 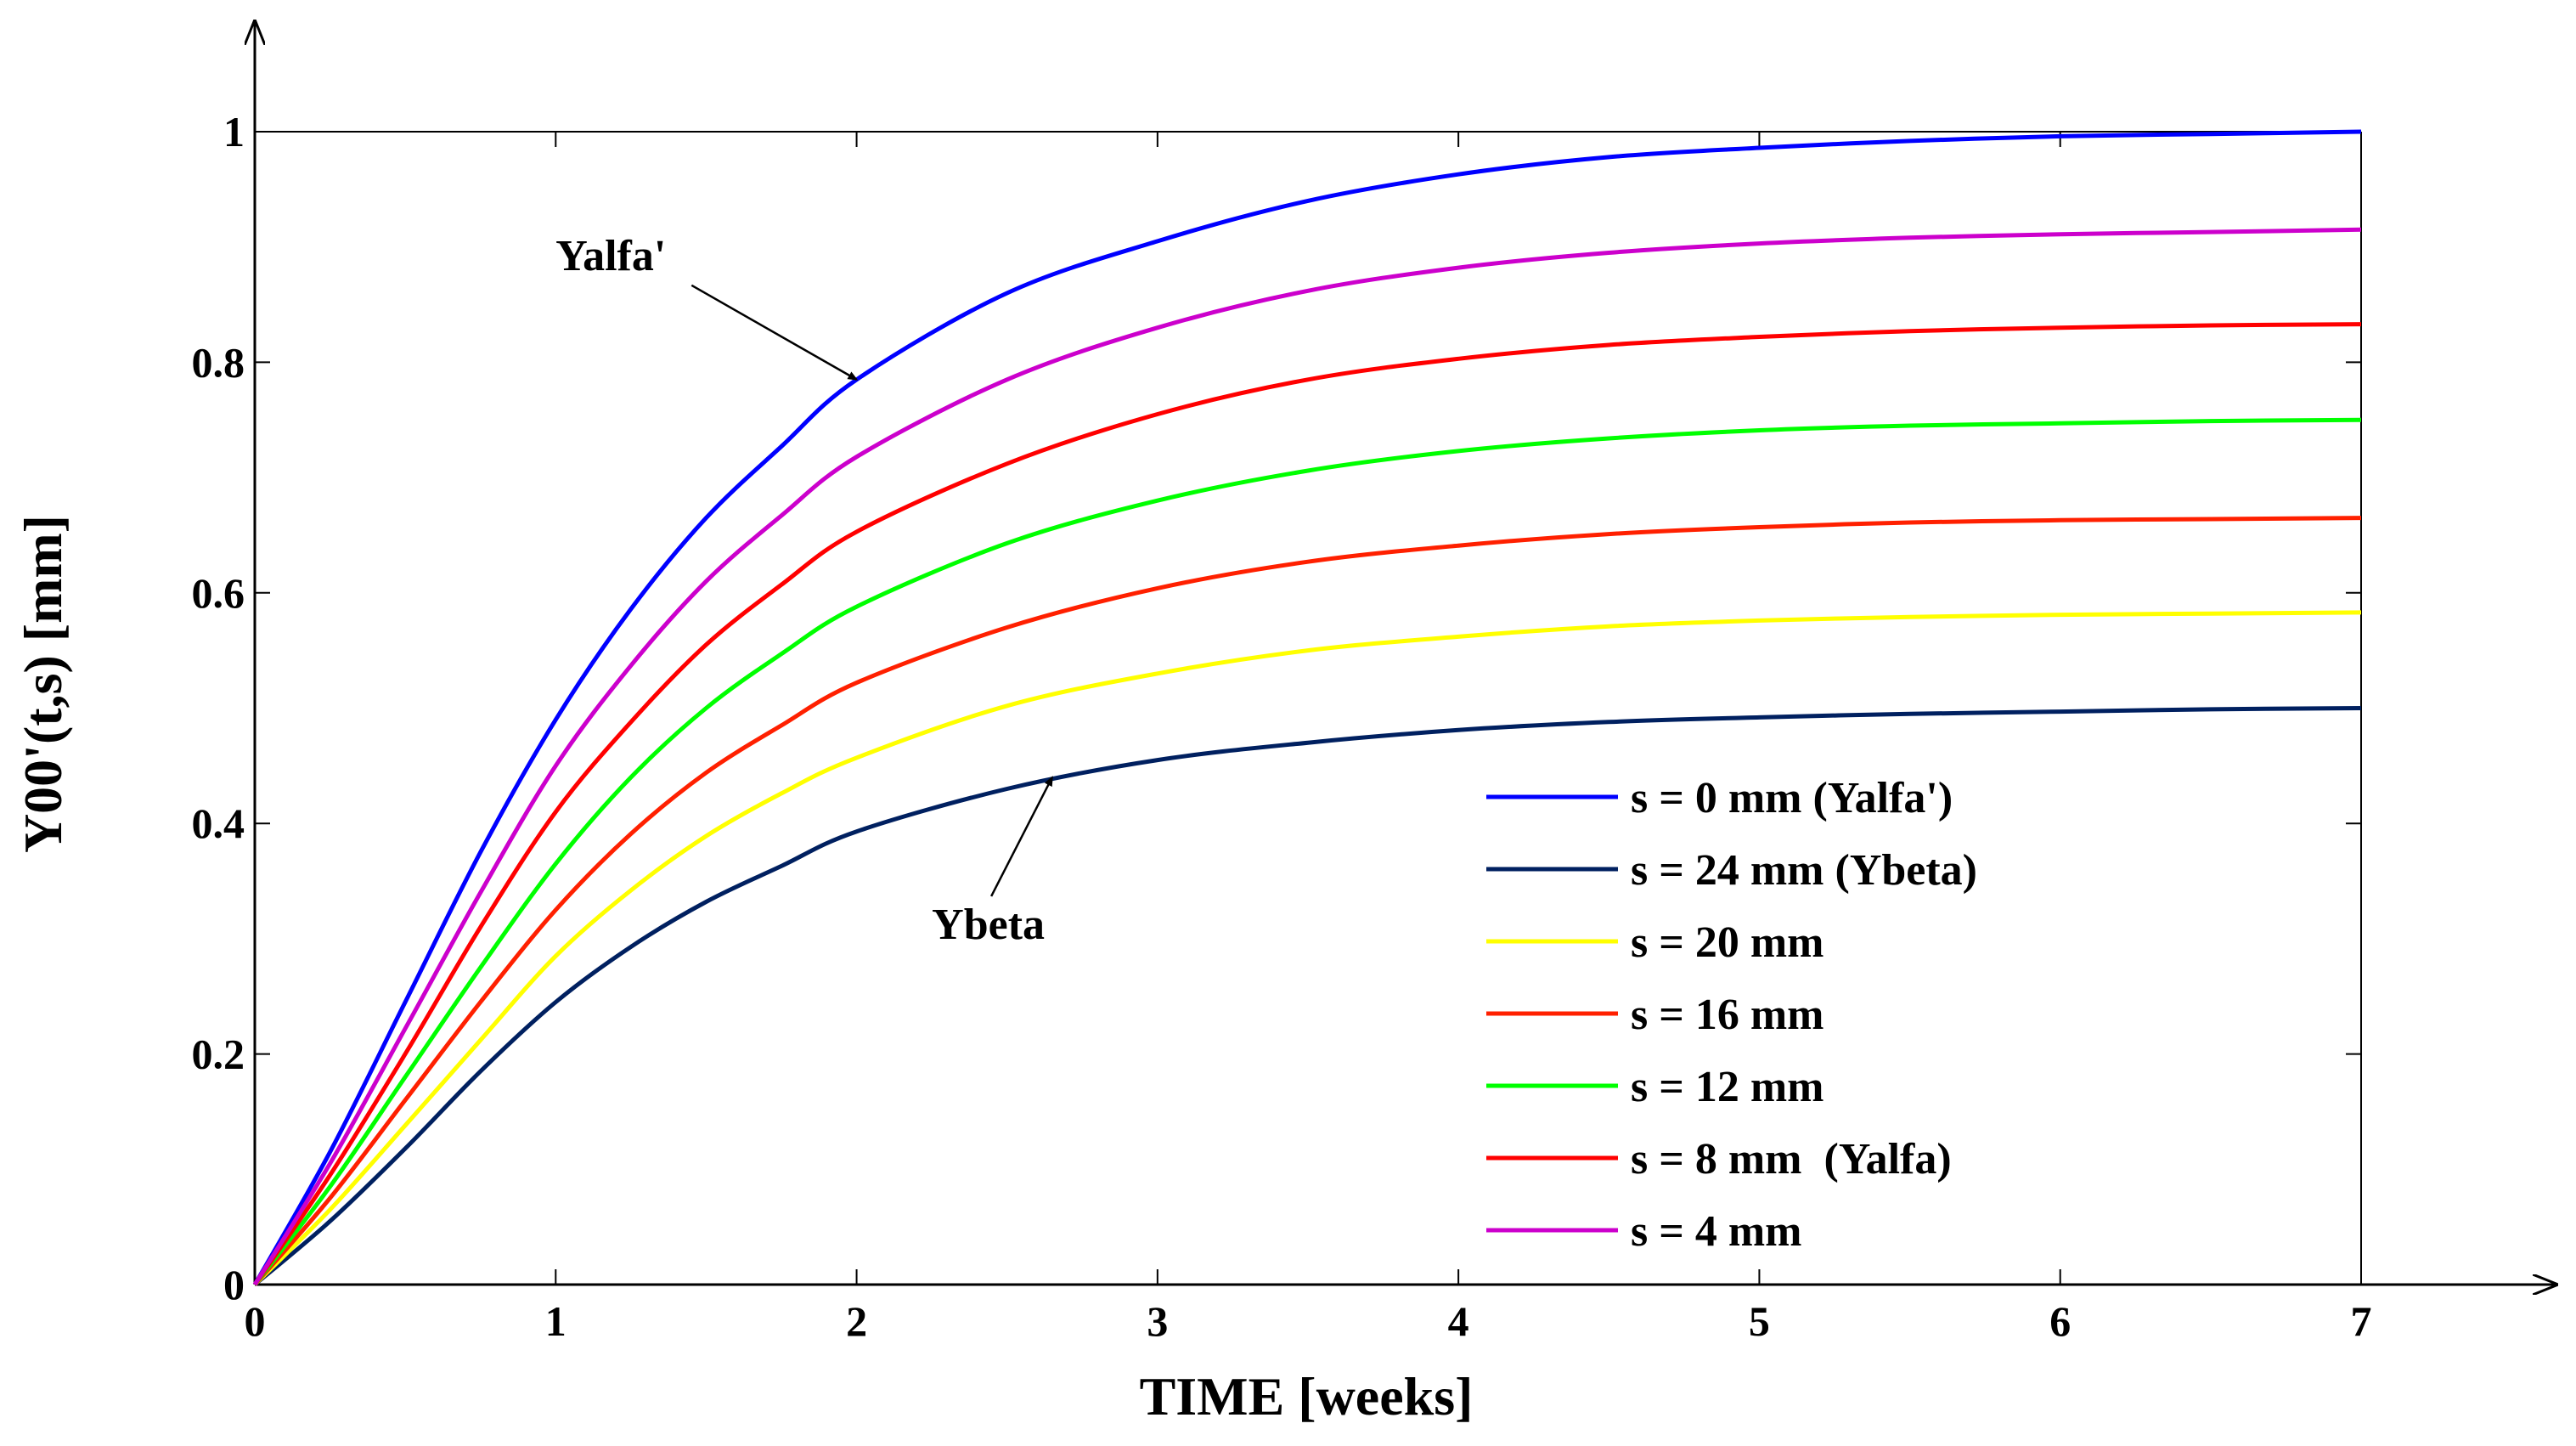 I want to click on annotation-label-1: Ybeta, so click(x=988, y=925).